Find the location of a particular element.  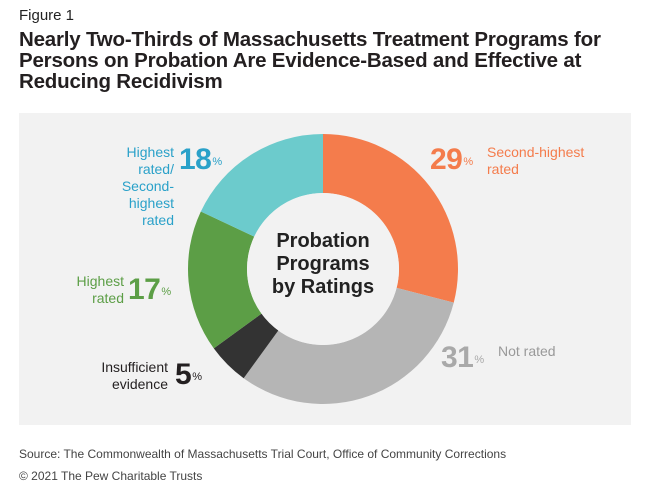

pct-value: 5 is located at coordinates (183, 374).